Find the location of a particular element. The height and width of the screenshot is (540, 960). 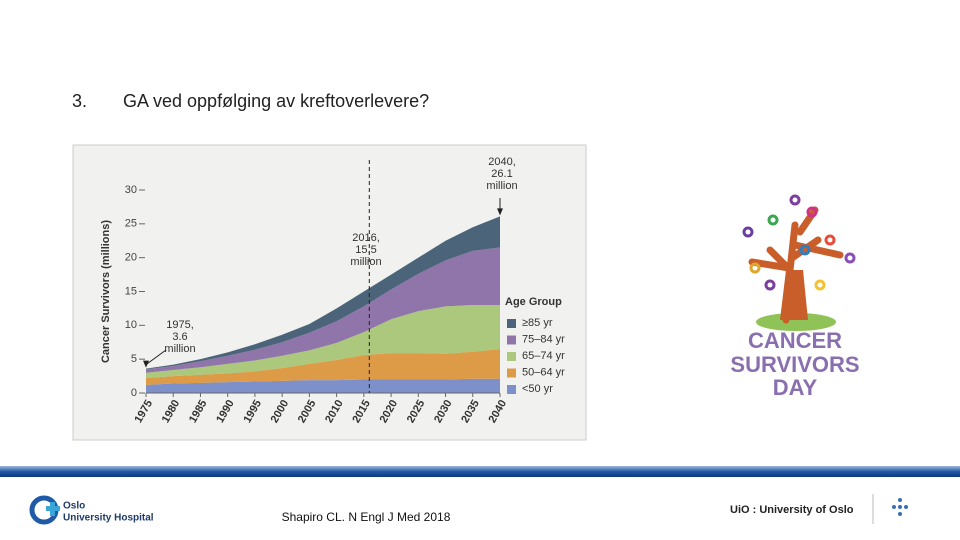

legend-label: 50–64 yr is located at coordinates (543, 372).